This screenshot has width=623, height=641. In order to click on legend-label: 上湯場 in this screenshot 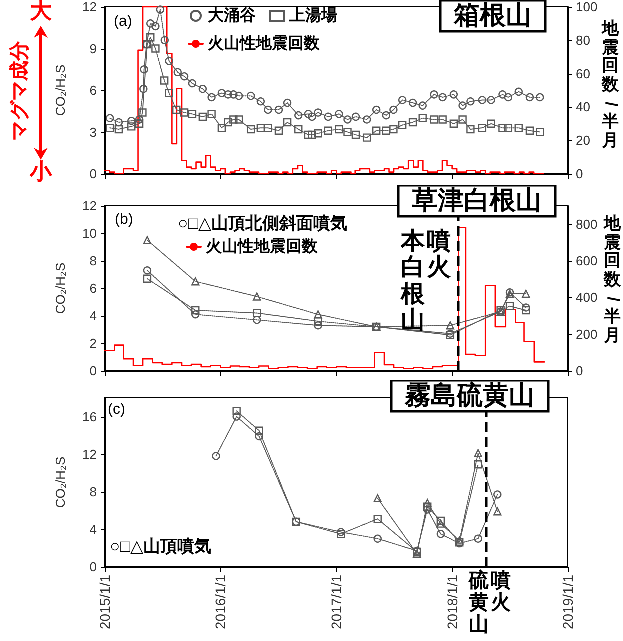, I will do `click(313, 15)`.